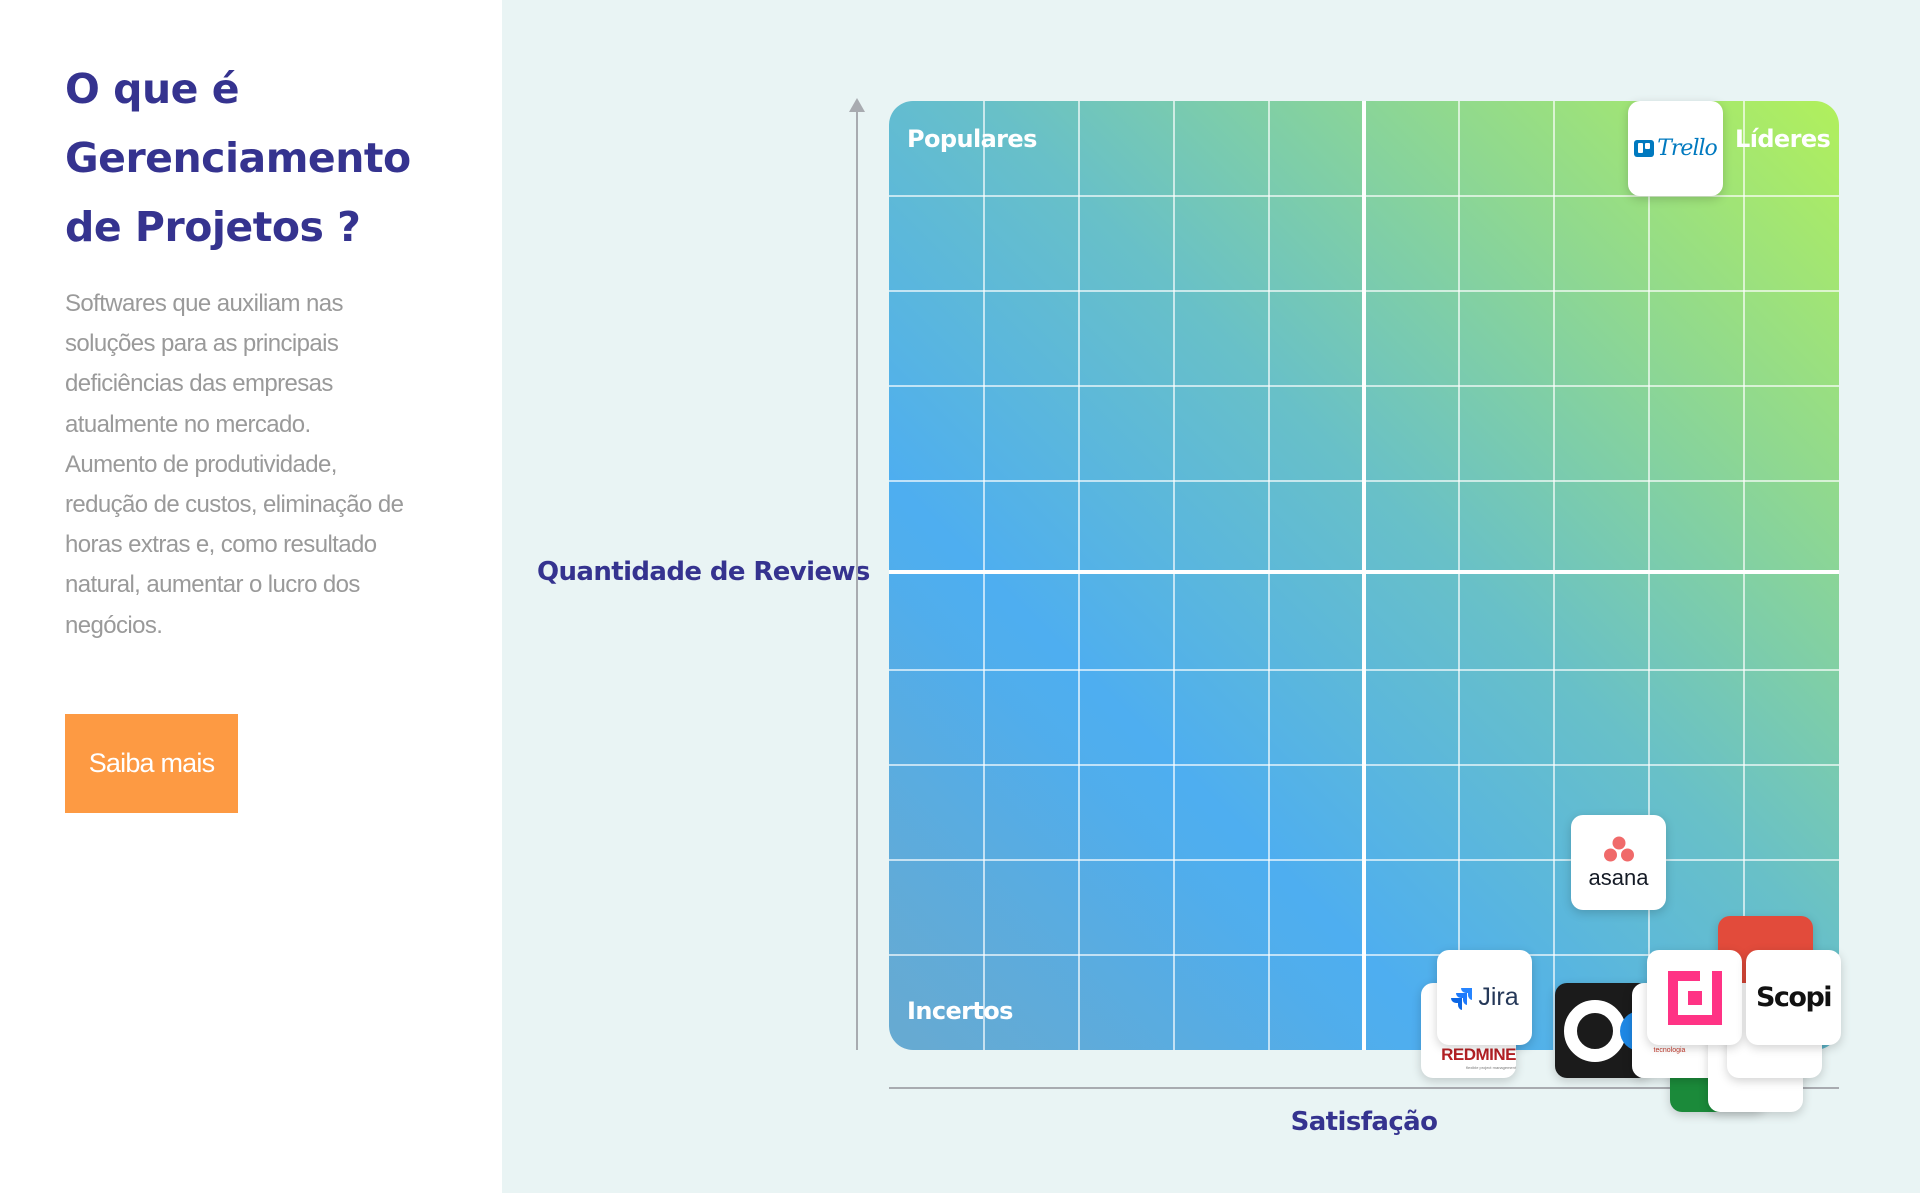  I want to click on scopi-logo-text: Scopi, so click(1794, 997).